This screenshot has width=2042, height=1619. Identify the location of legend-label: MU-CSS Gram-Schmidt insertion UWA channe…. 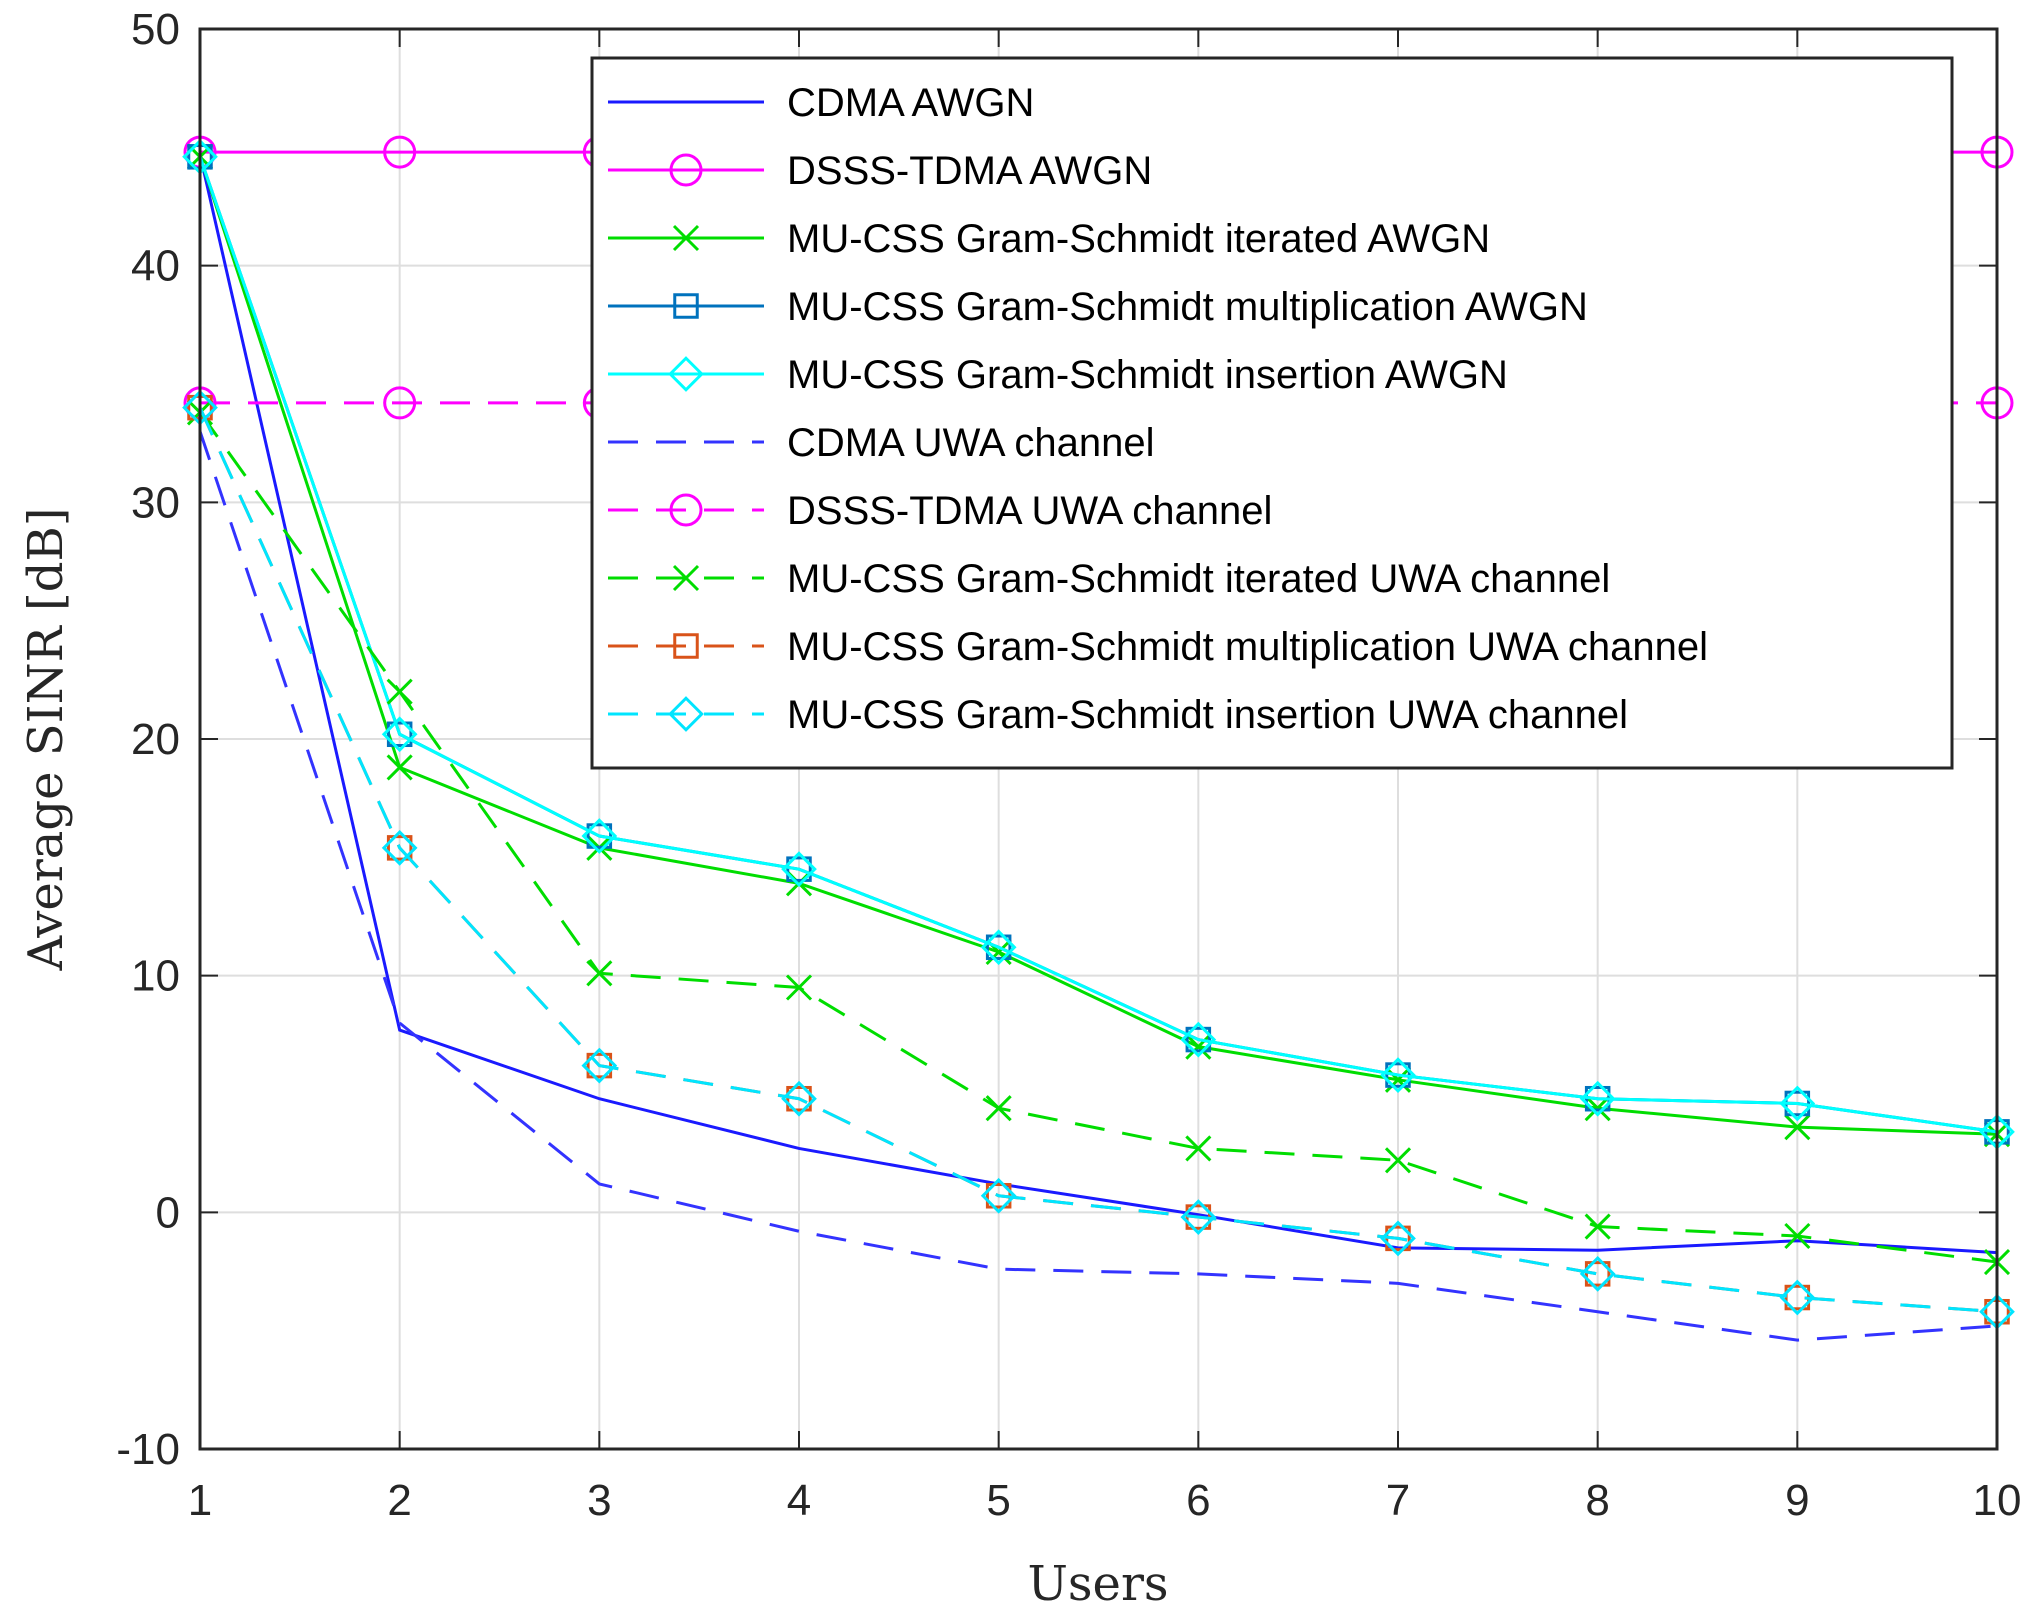
(1207, 715).